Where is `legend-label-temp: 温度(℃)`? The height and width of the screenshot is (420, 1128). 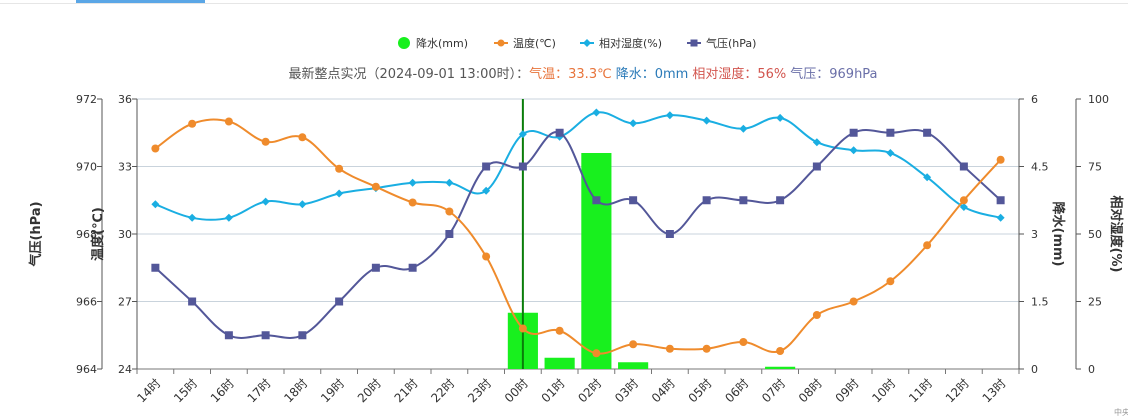 legend-label-temp: 温度(℃) is located at coordinates (534, 43).